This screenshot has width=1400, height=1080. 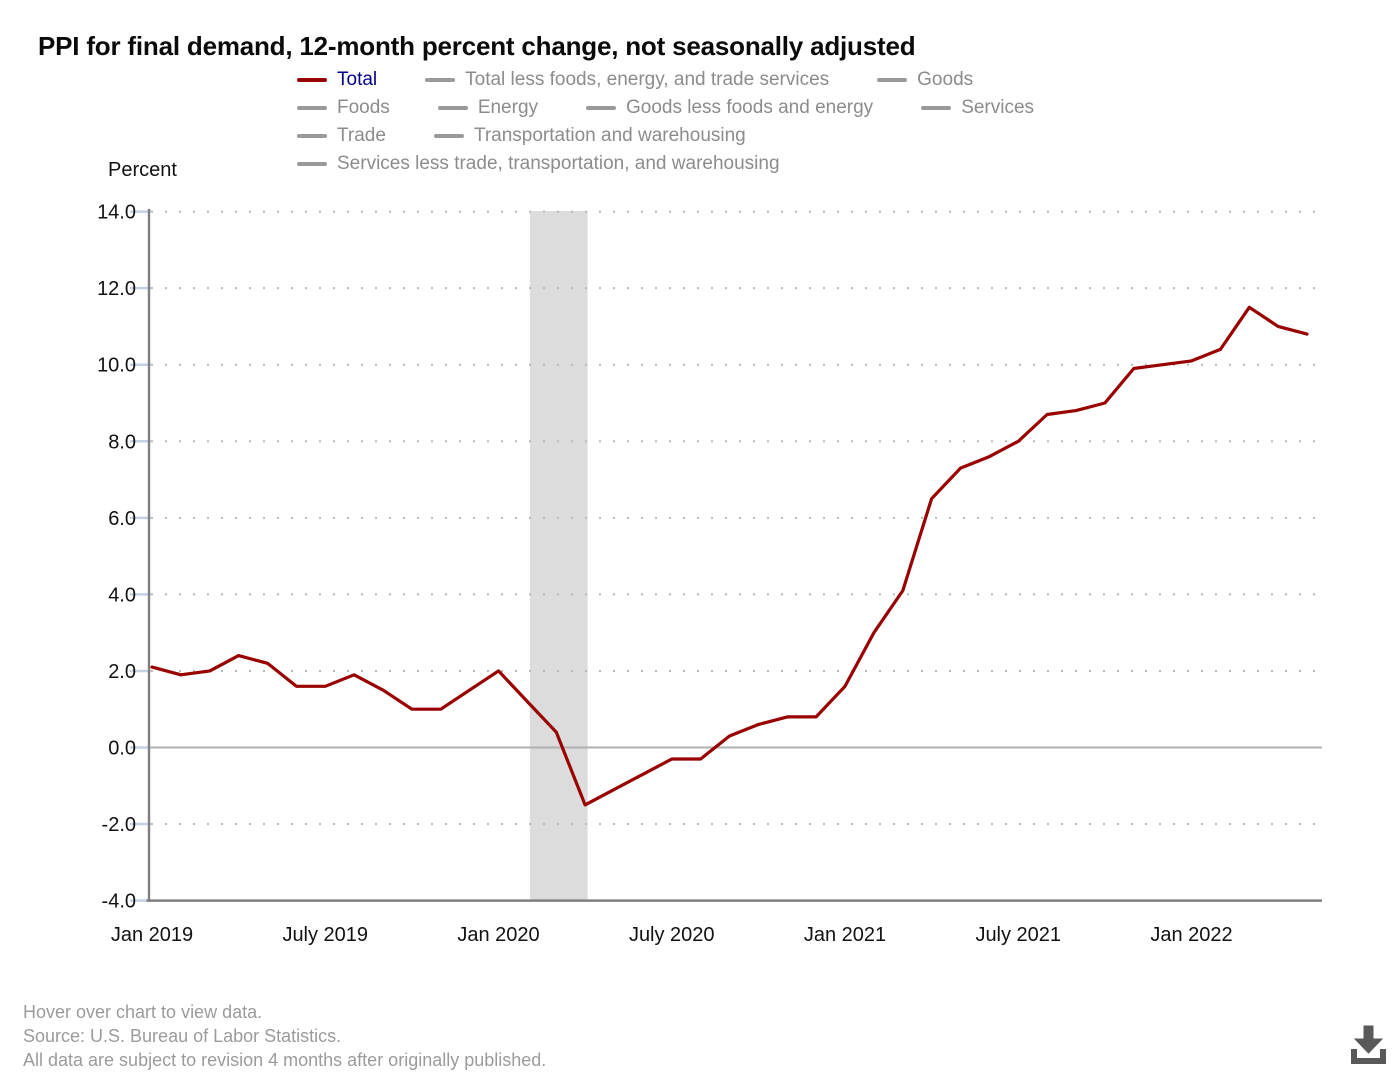 What do you see at coordinates (119, 825) in the screenshot?
I see `y-tick-label: -2.0` at bounding box center [119, 825].